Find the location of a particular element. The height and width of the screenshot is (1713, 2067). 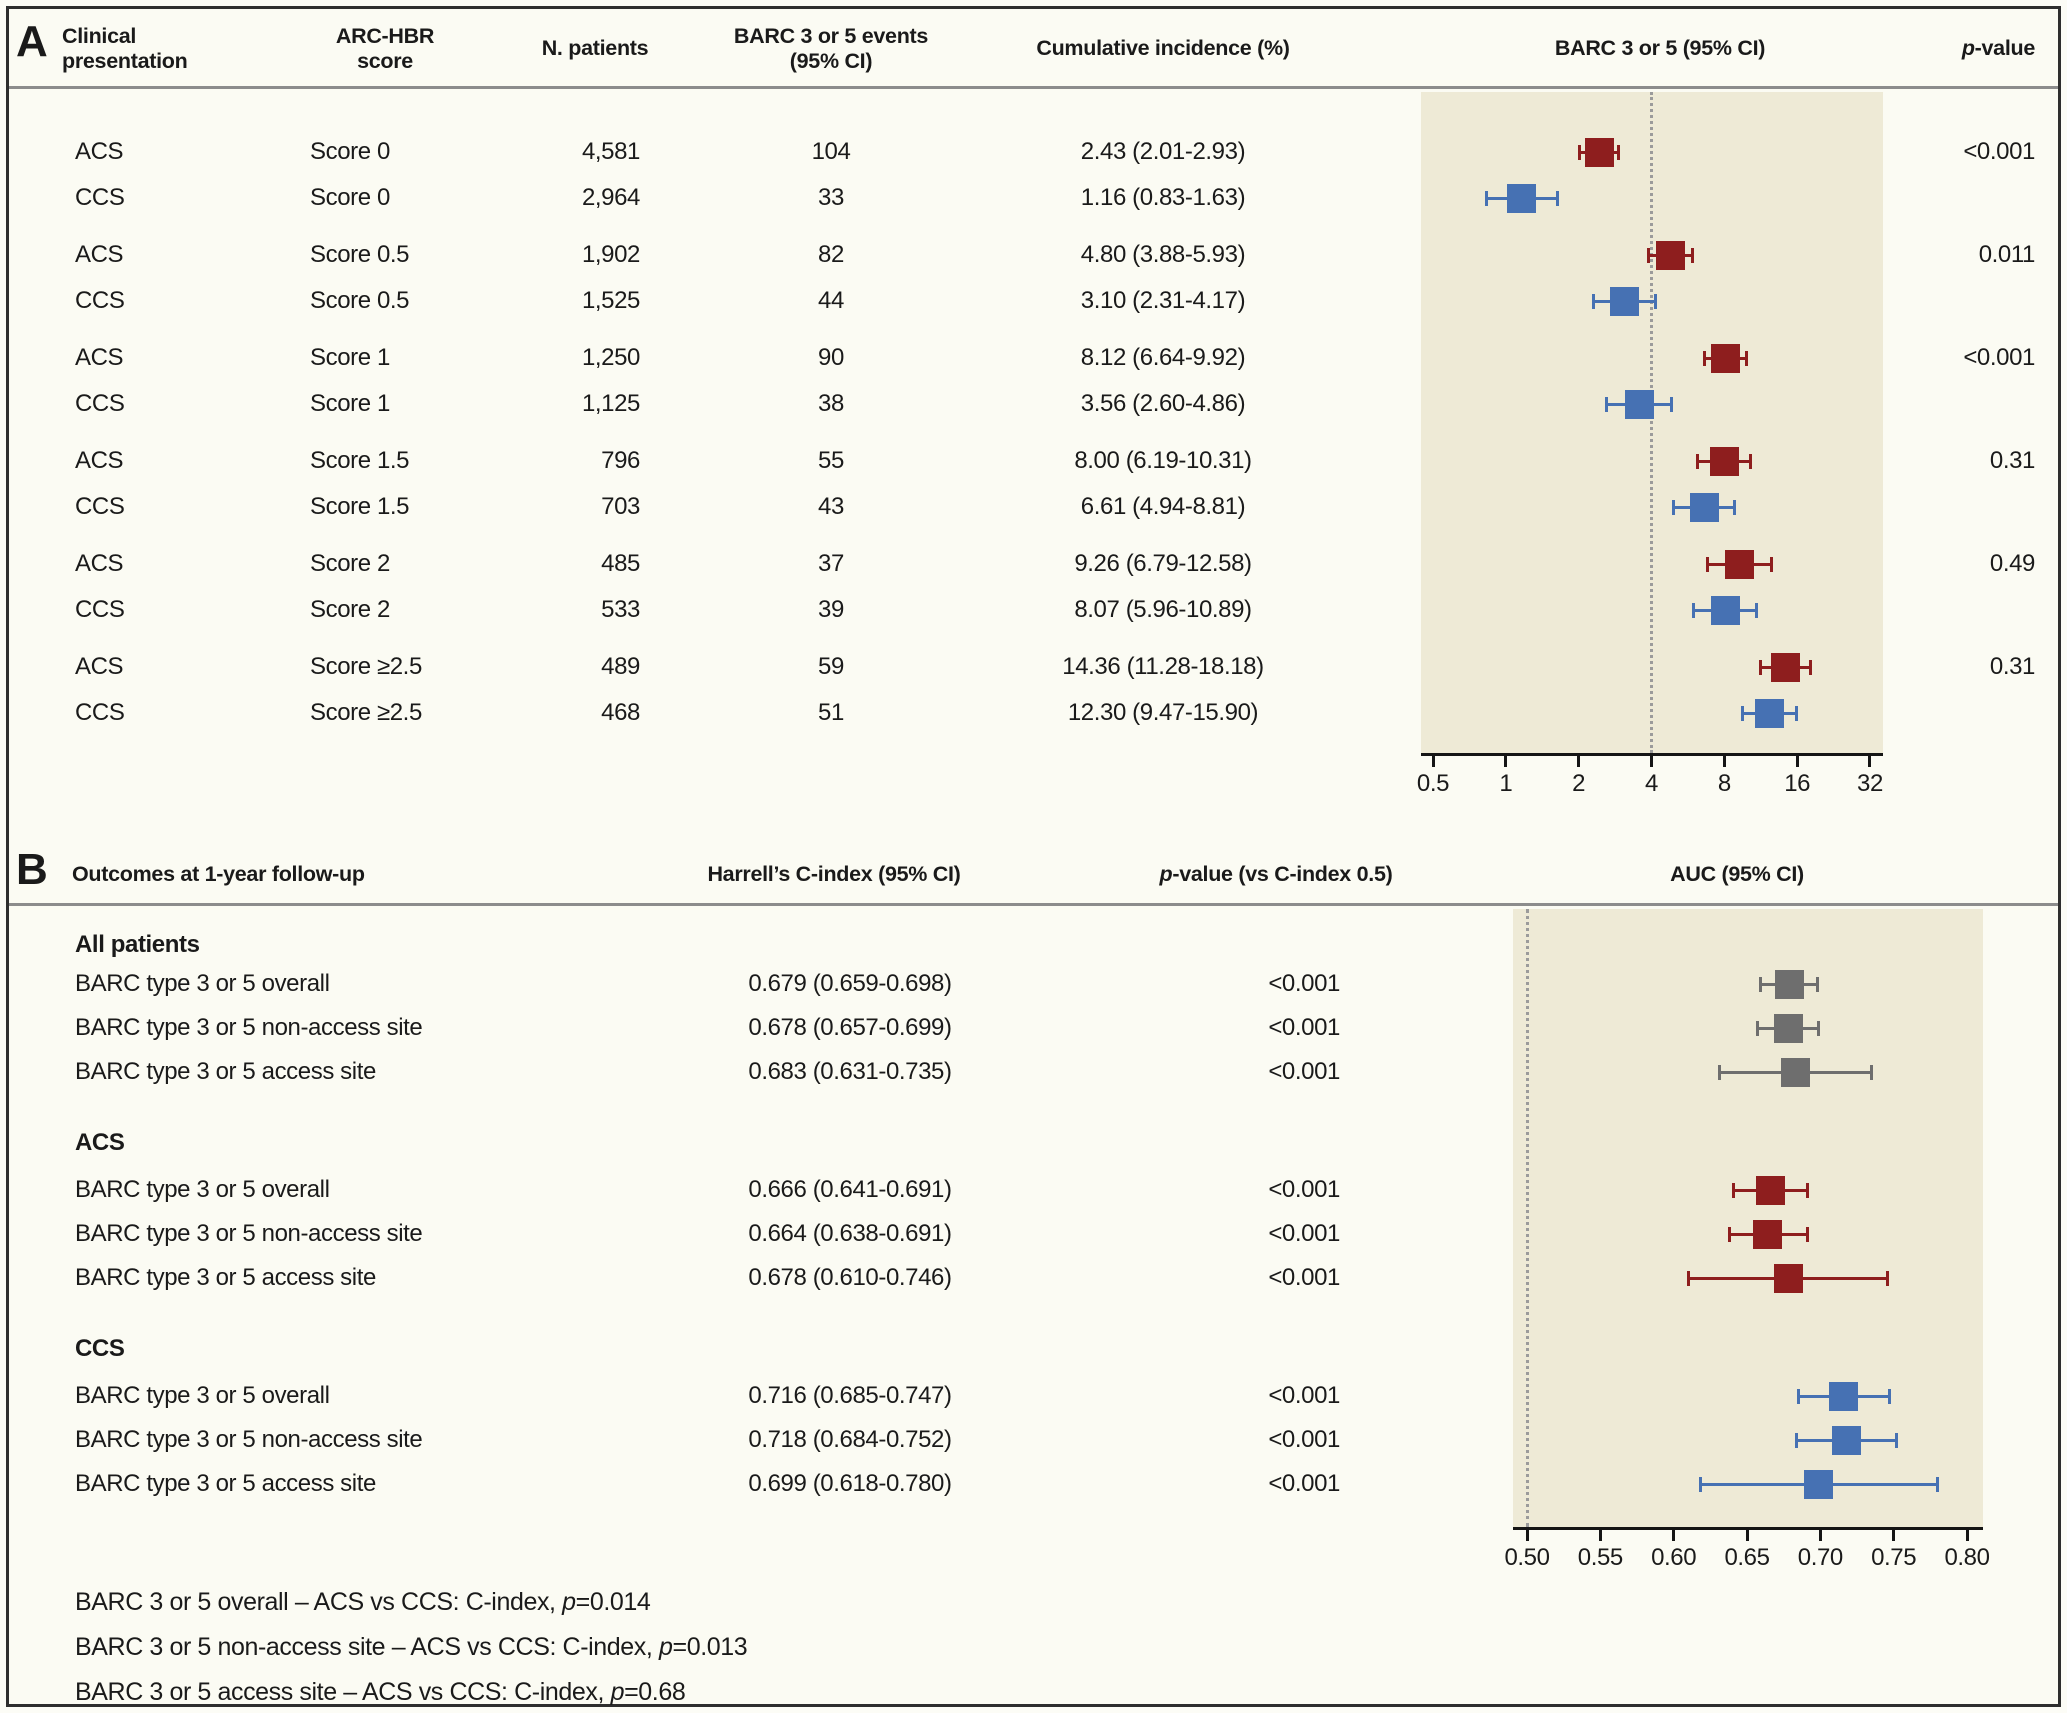

c-index-cell: 0.666 (0.641-0.691) is located at coordinates (850, 1189).